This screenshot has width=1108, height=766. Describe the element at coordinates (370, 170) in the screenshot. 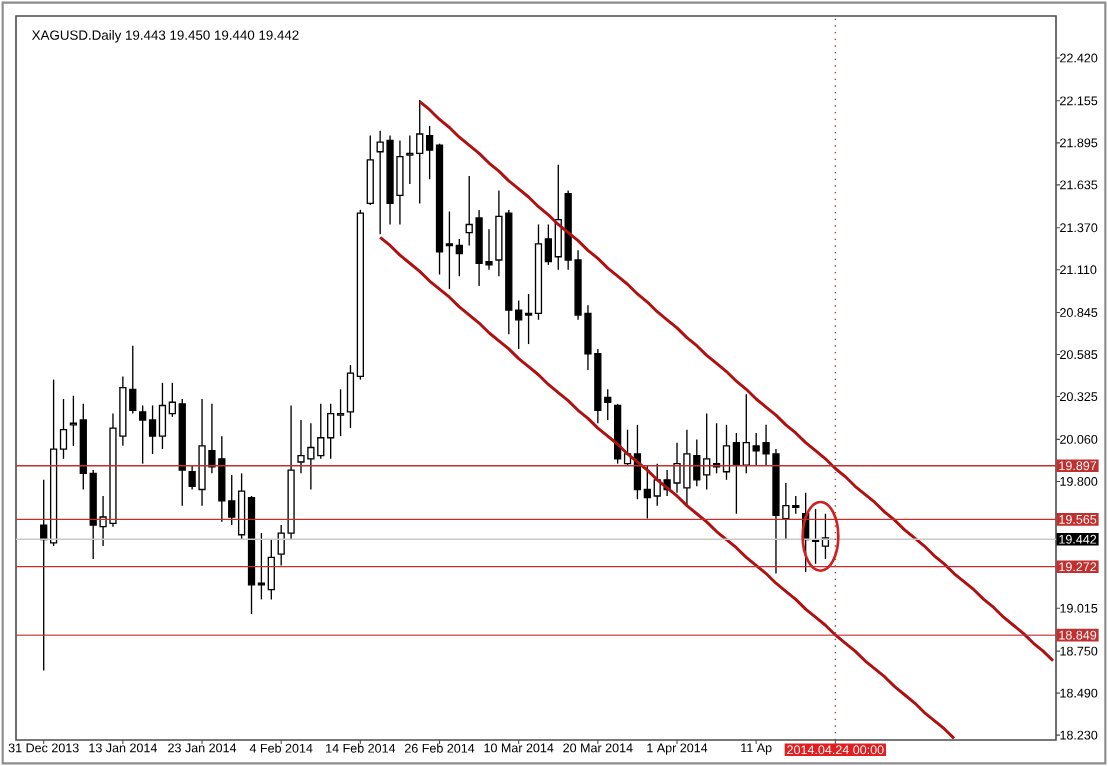

I see `candlestick` at that location.